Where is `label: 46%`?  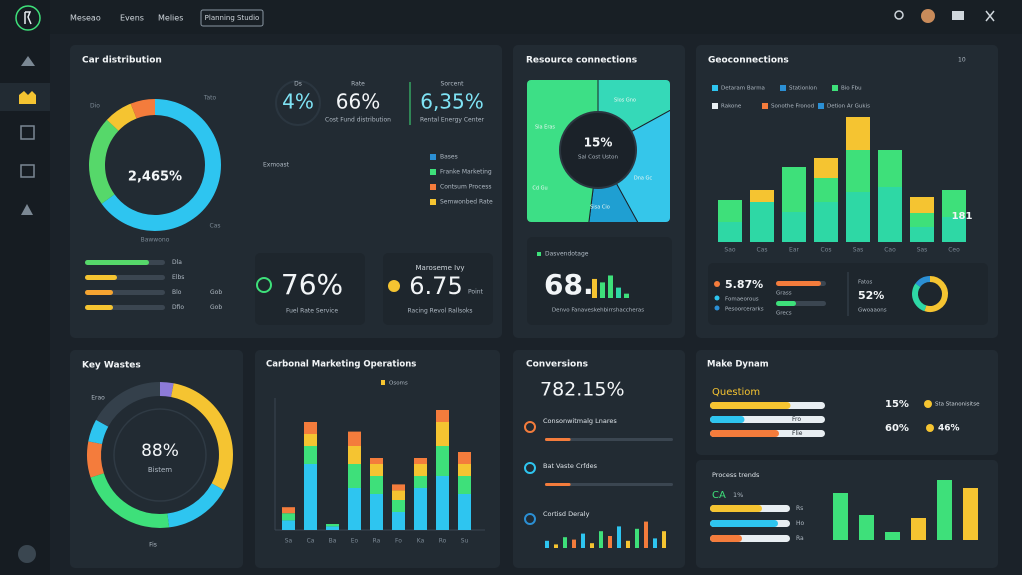
label: 46% is located at coordinates (949, 429).